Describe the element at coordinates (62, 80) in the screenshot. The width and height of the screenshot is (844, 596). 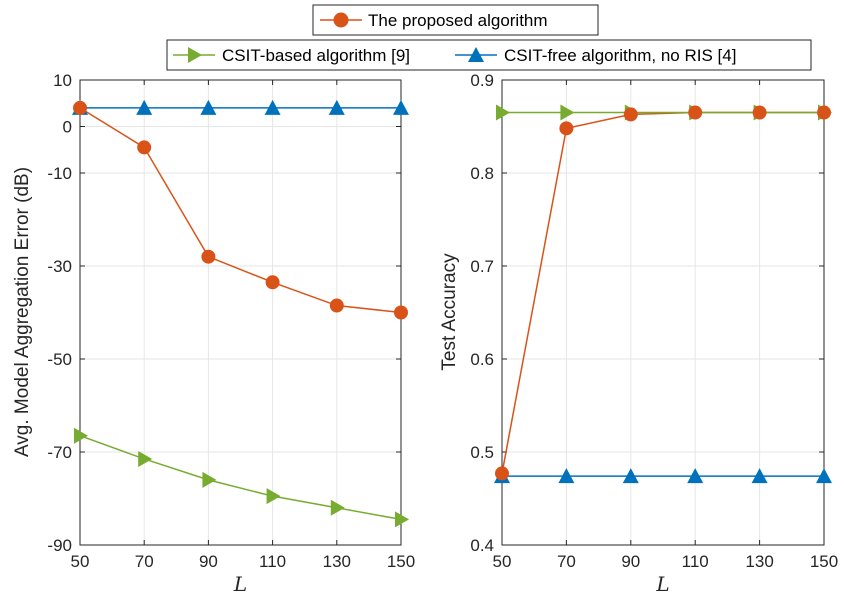
I see `y-tick-label: 10` at that location.